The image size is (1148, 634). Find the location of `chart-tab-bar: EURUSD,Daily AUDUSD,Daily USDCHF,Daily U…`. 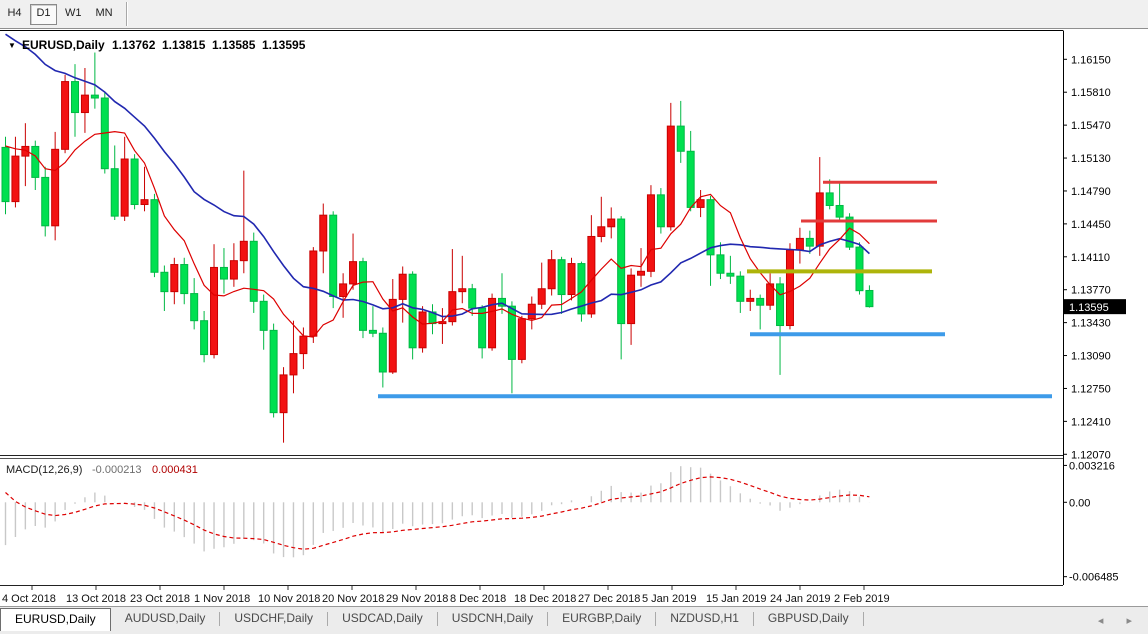

chart-tab-bar: EURUSD,Daily AUDUSD,Daily USDCHF,Daily U… is located at coordinates (574, 620).